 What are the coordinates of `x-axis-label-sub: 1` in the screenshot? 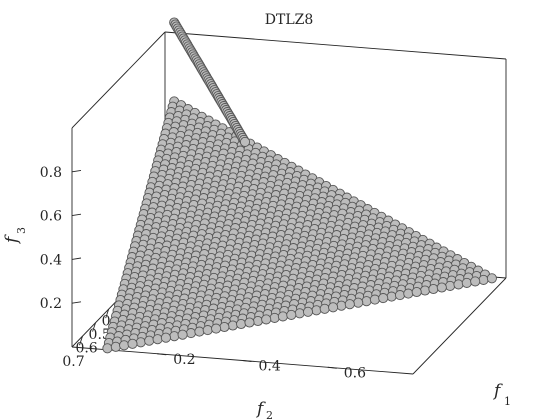 It's located at (507, 401).